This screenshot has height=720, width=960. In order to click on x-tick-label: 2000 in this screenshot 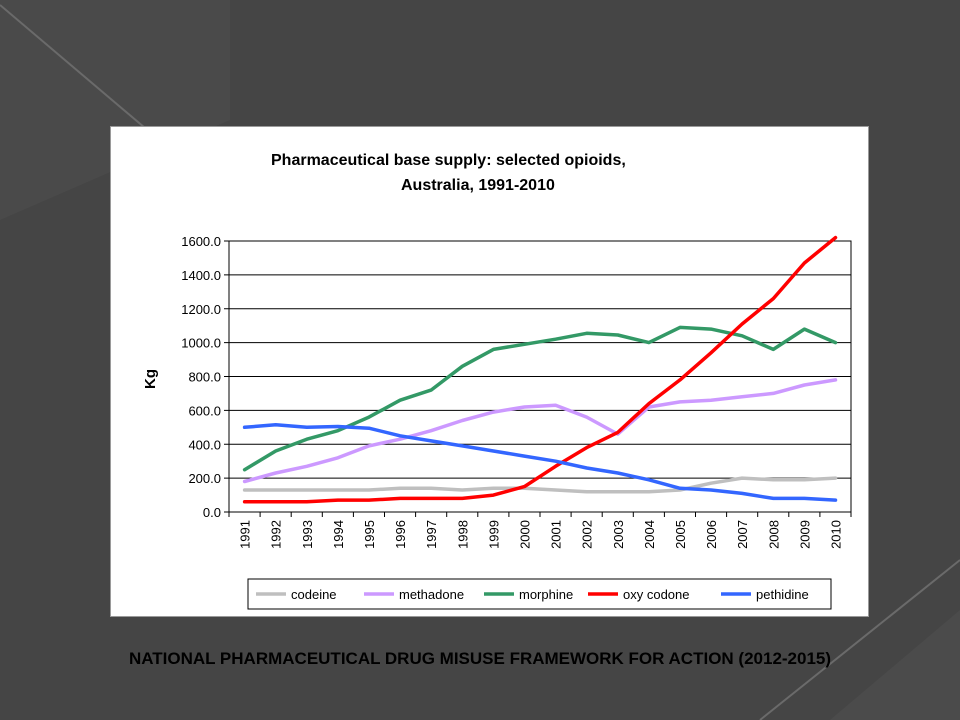, I will do `click(524, 534)`.